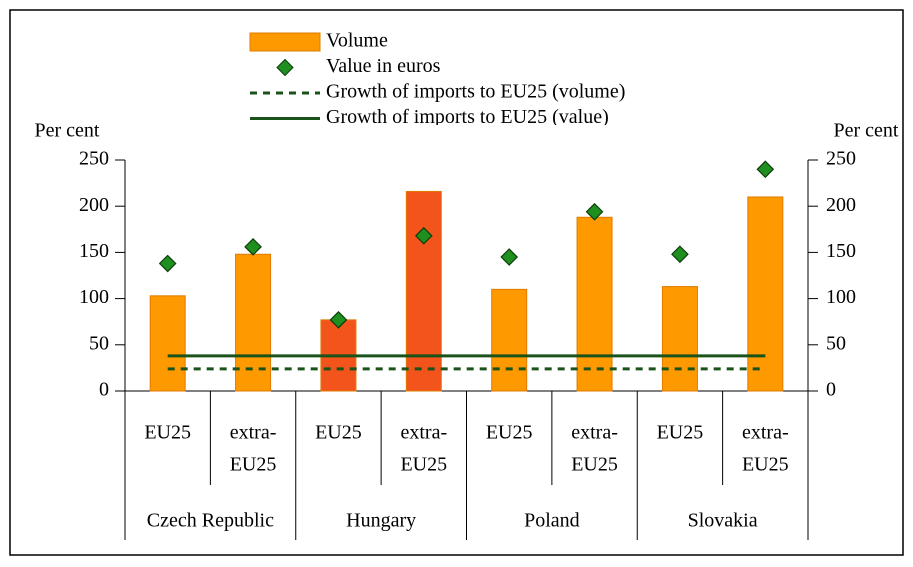 This screenshot has width=913, height=567. What do you see at coordinates (210, 521) in the screenshot?
I see `group-label: Czech Republic` at bounding box center [210, 521].